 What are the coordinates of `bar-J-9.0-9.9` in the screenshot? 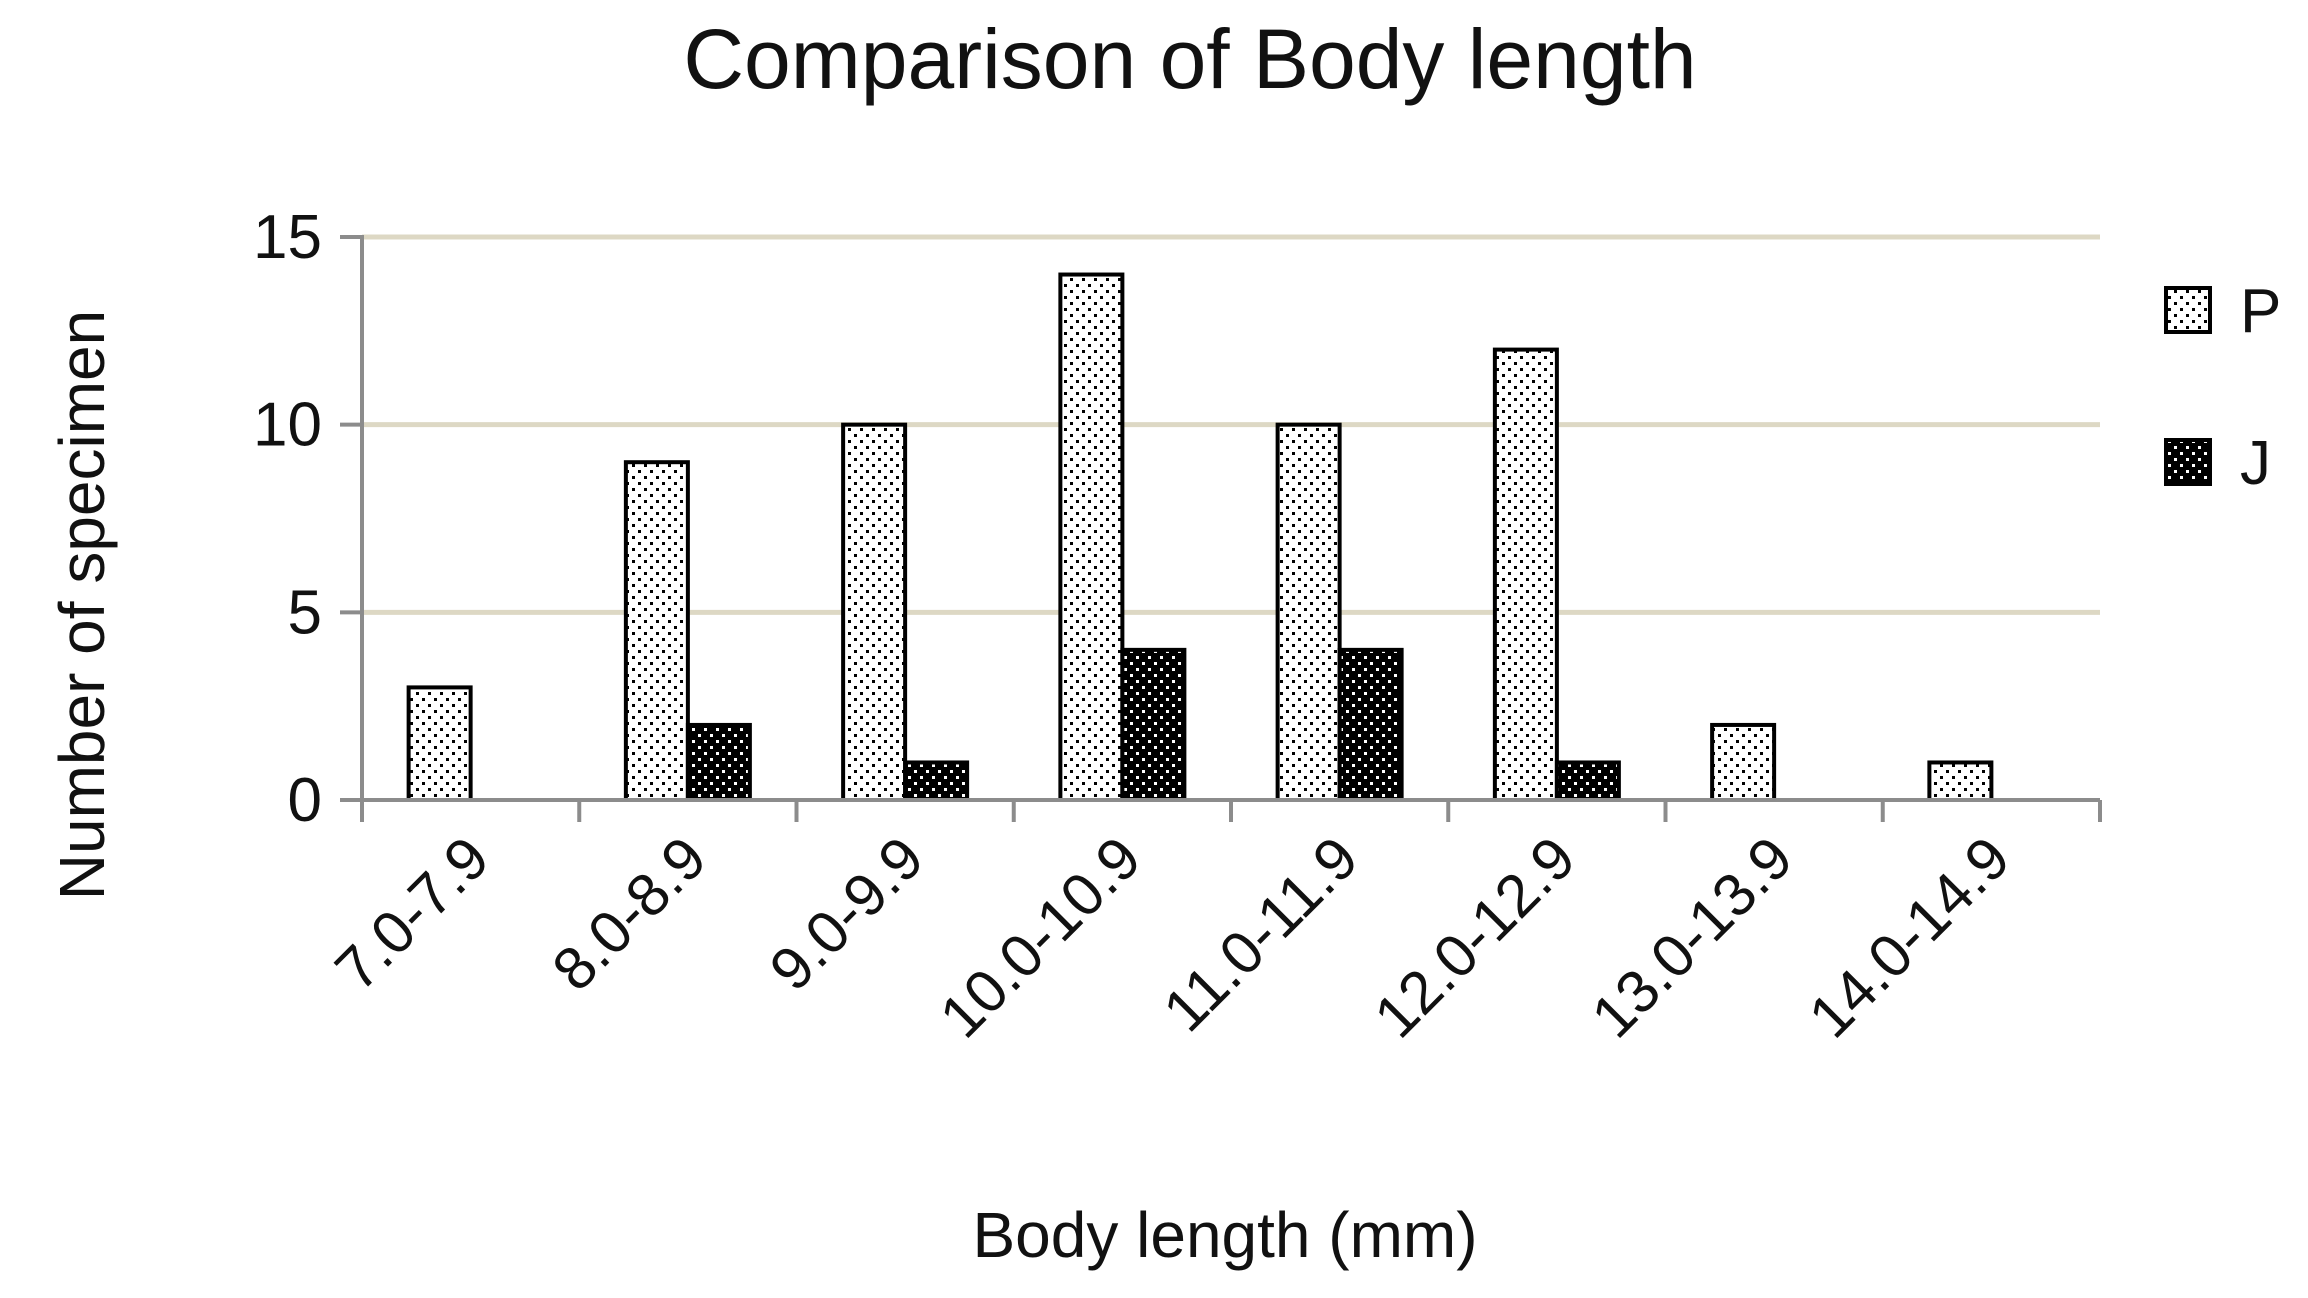 It's located at (936, 781).